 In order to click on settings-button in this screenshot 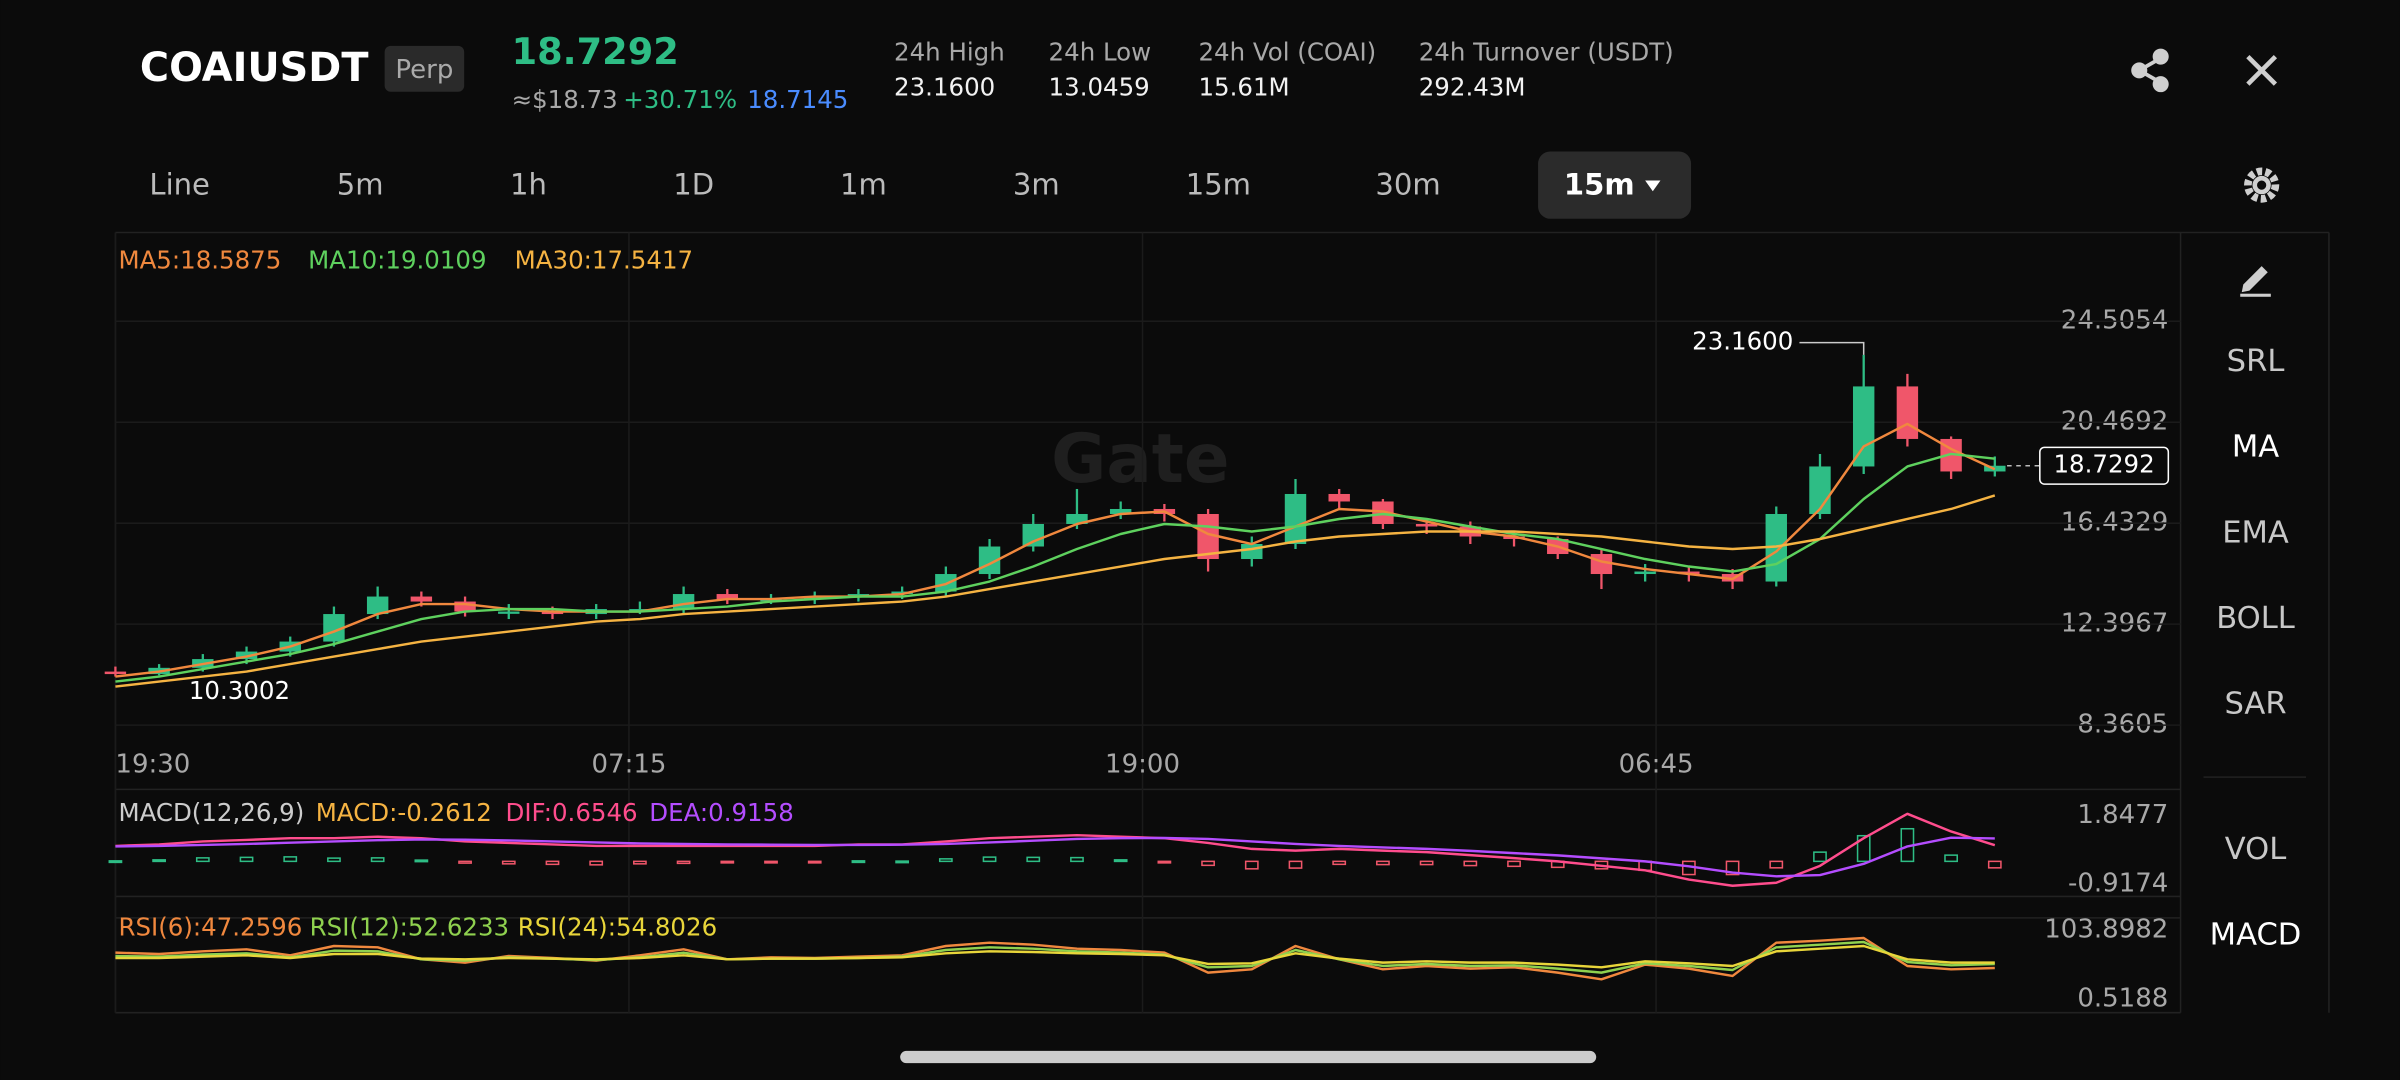, I will do `click(2262, 185)`.